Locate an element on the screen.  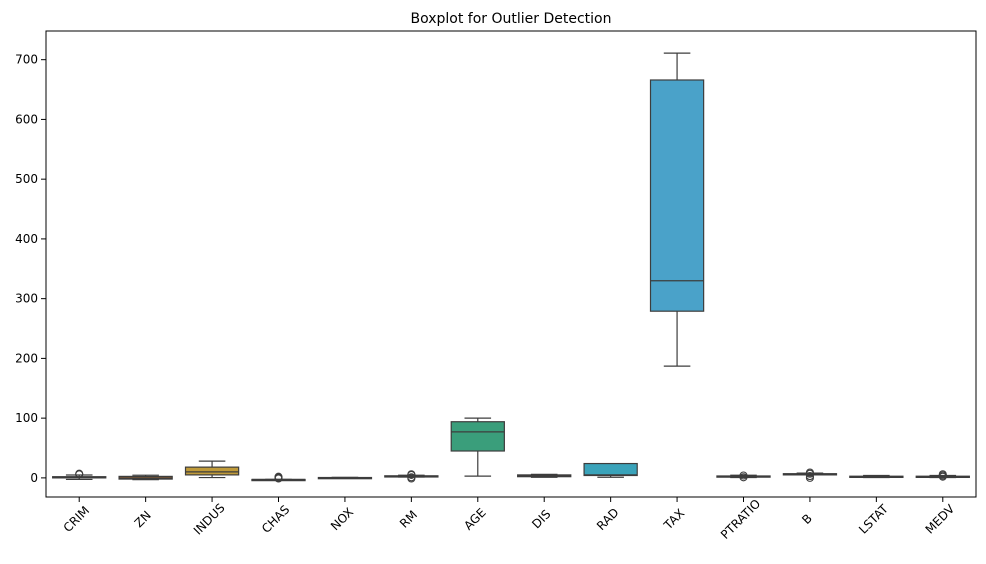
x-tick-label: AGE is located at coordinates (474, 518).